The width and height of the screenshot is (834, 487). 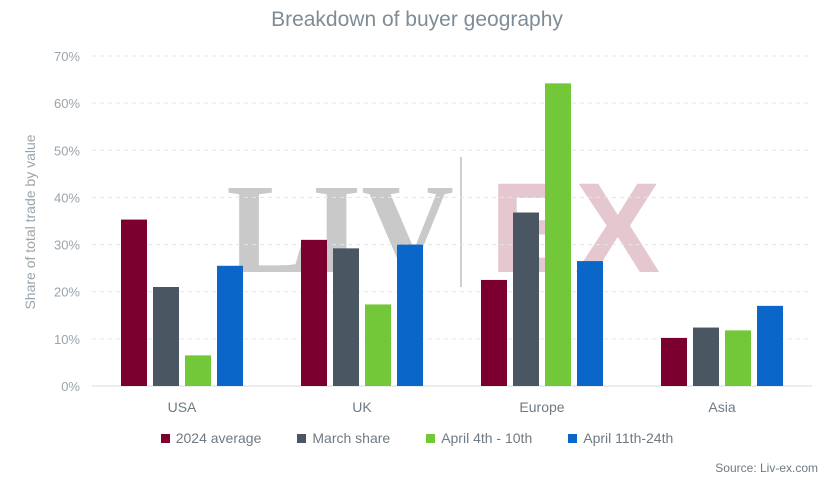 What do you see at coordinates (721, 407) in the screenshot?
I see `x-tick-label: Asia` at bounding box center [721, 407].